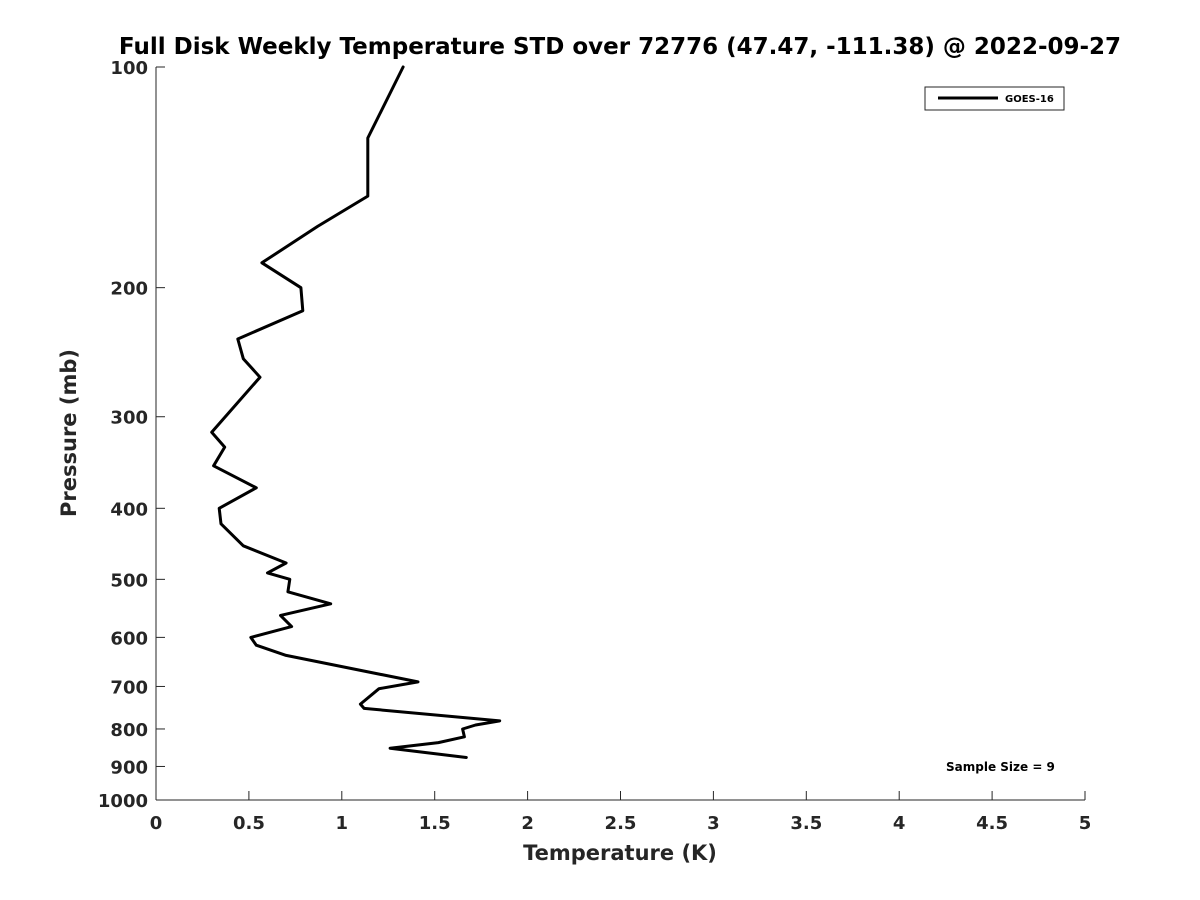 The width and height of the screenshot is (1200, 900). What do you see at coordinates (806, 823) in the screenshot?
I see `x-tick-label: 3.5` at bounding box center [806, 823].